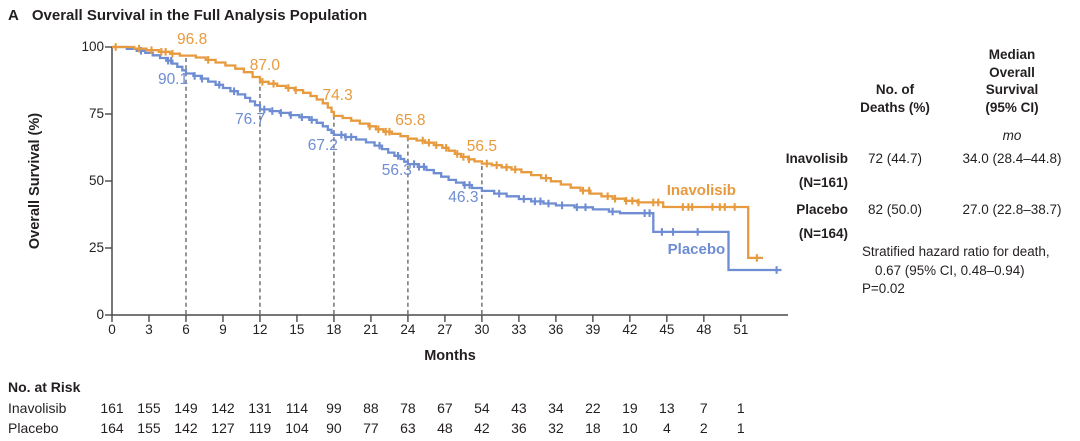  I want to click on risk-count-placebo: 32, so click(556, 428).